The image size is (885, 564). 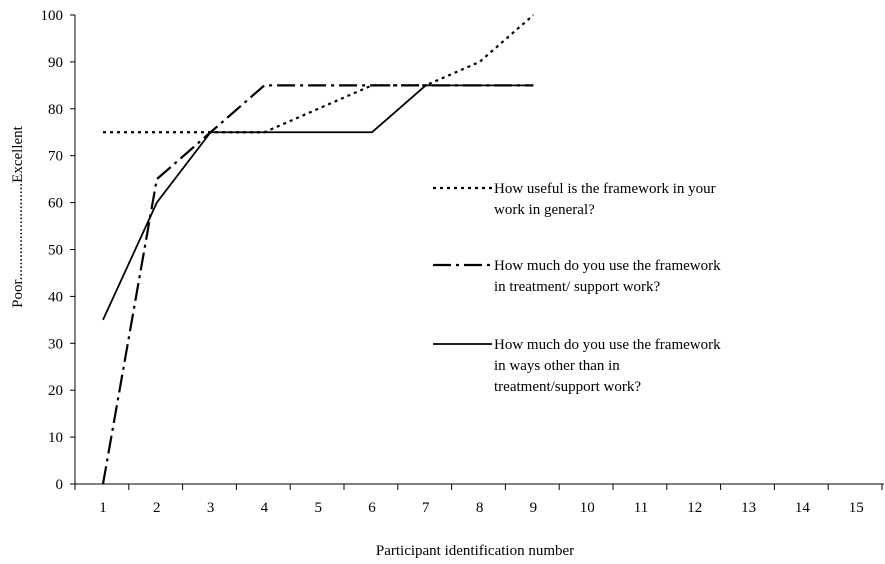 I want to click on y-axis-title-high: Excellent, so click(x=18, y=153).